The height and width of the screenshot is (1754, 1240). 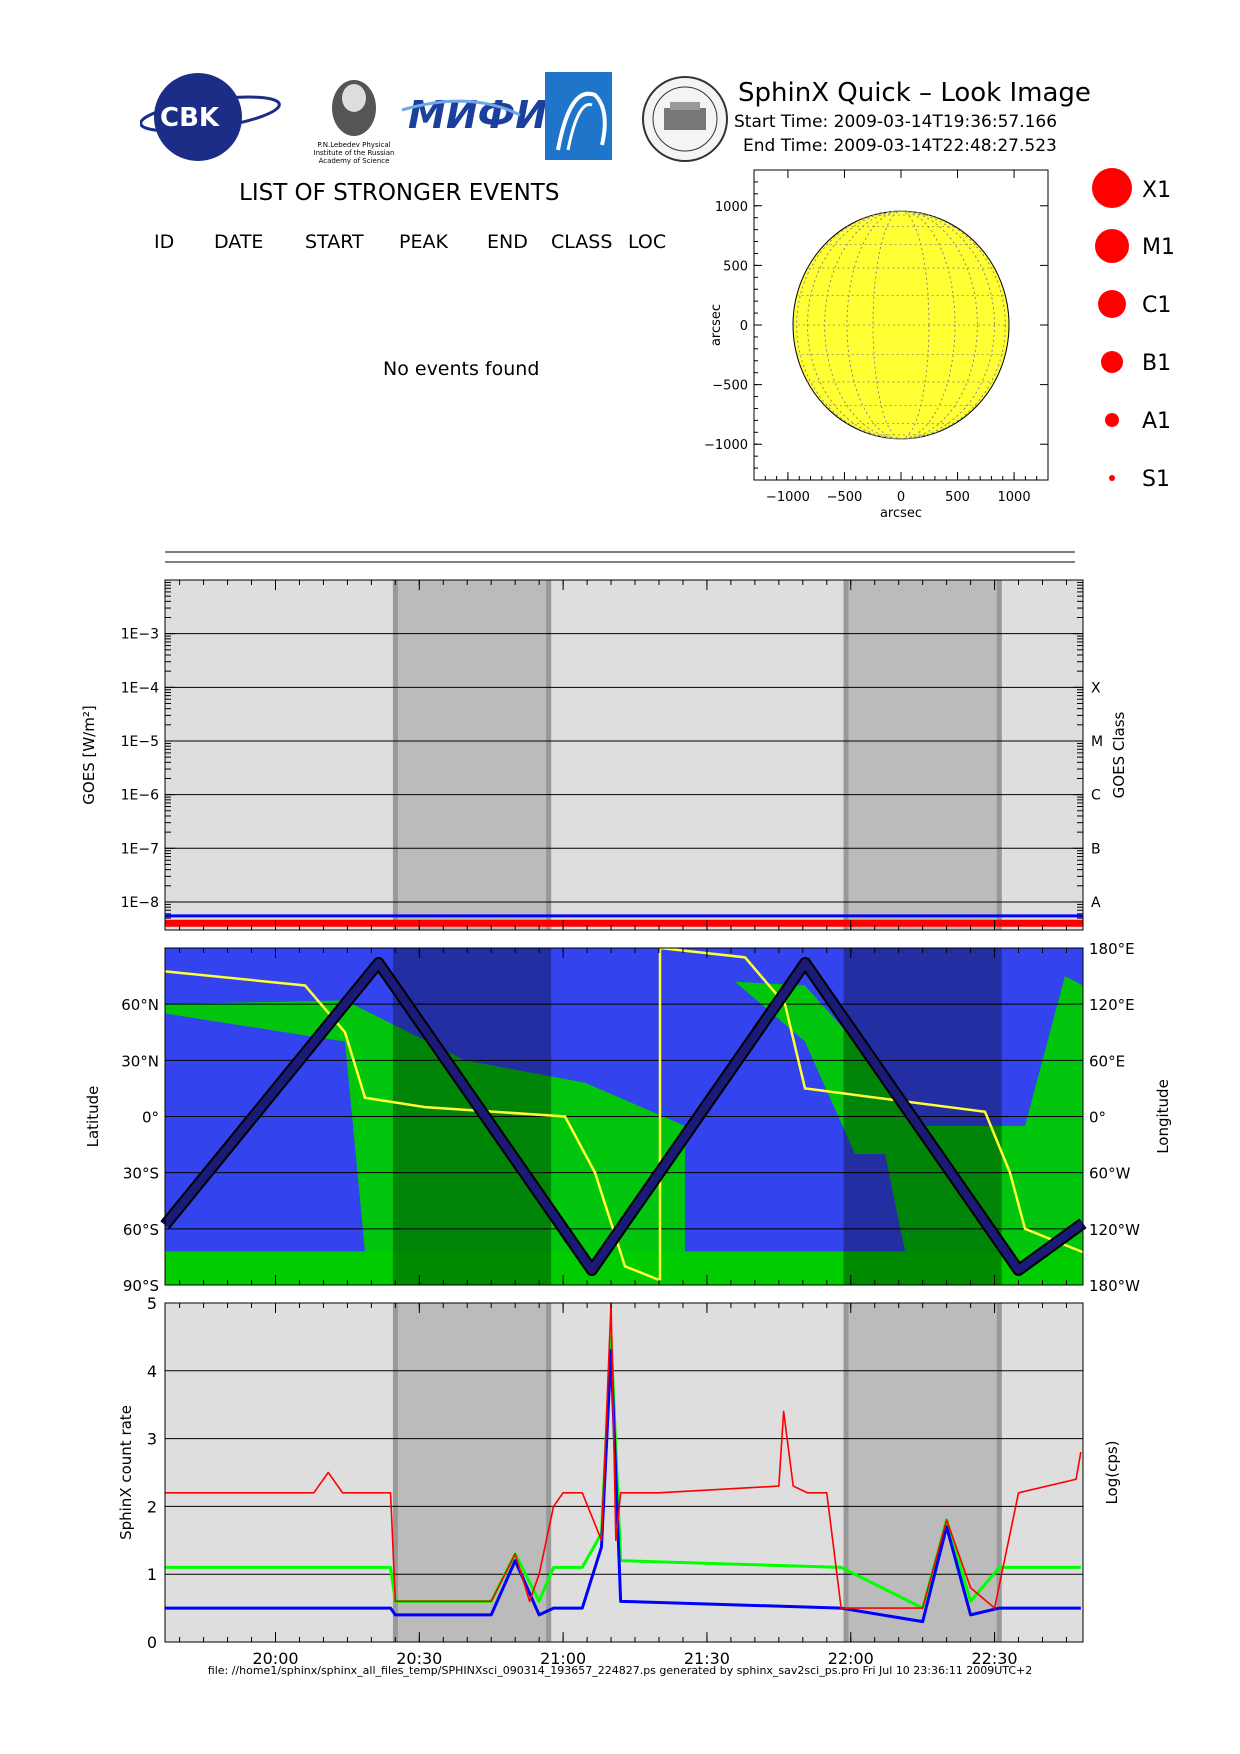 I want to click on legend-label-m1: M1, so click(x=1158, y=247).